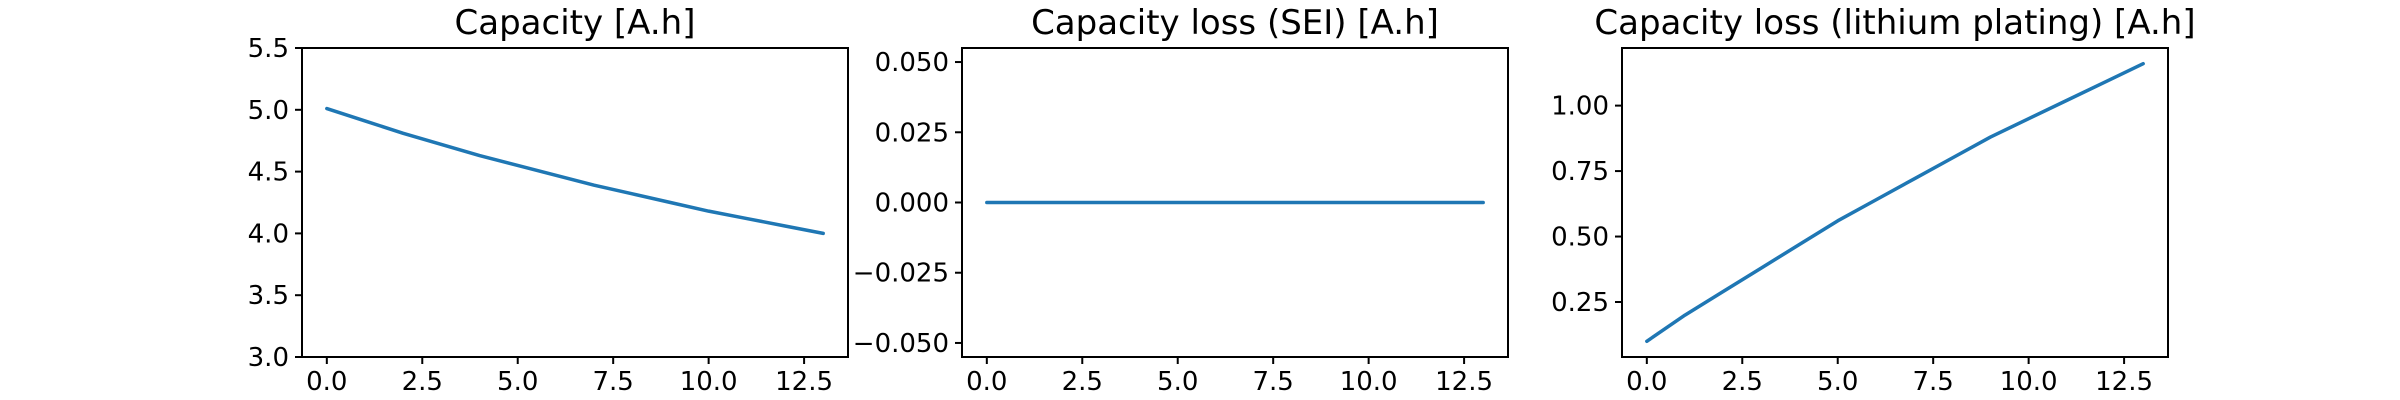  I want to click on y-tick-label: 3.5, so click(268, 296).